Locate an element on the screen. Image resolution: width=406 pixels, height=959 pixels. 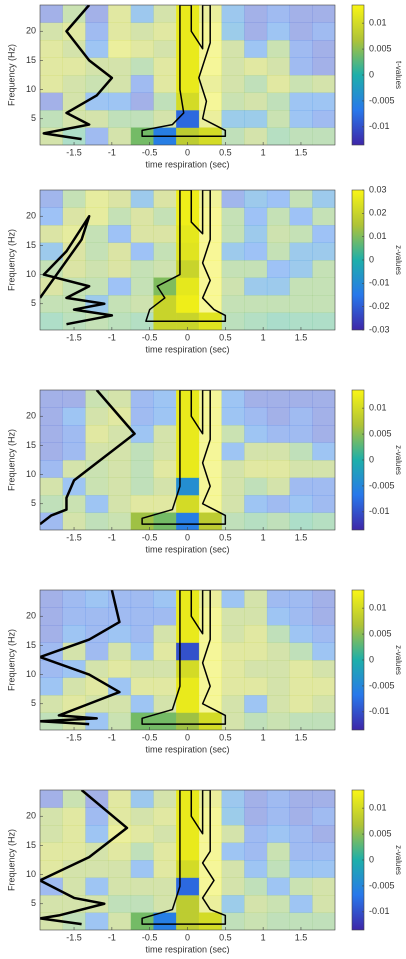
x-tick-label: -1.5 is located at coordinates (74, 337).